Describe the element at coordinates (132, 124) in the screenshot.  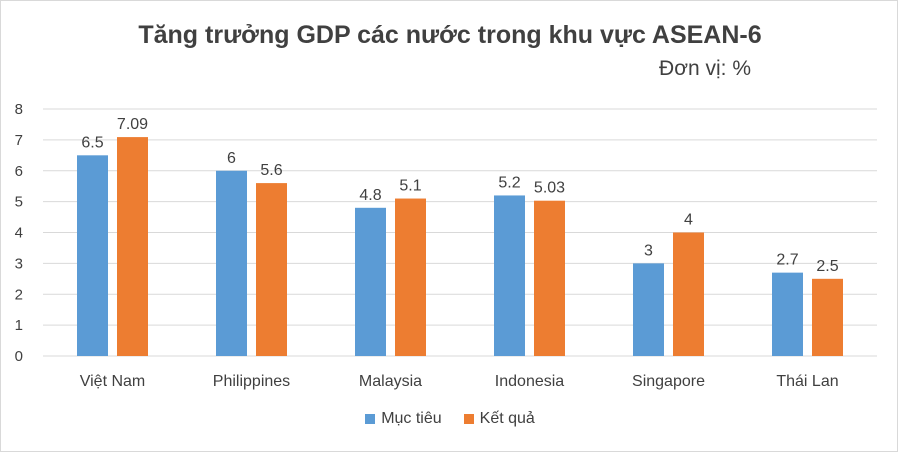
I see `data-label: 7.09` at that location.